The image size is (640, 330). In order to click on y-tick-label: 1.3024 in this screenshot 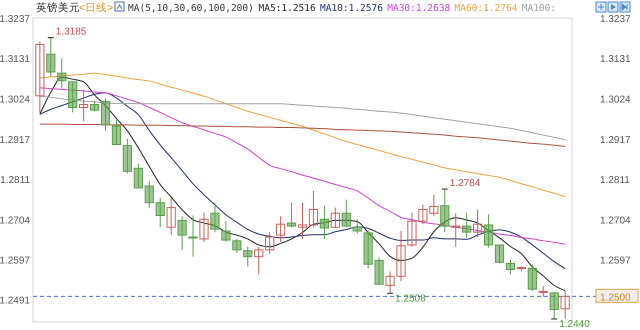, I will do `click(15, 100)`.